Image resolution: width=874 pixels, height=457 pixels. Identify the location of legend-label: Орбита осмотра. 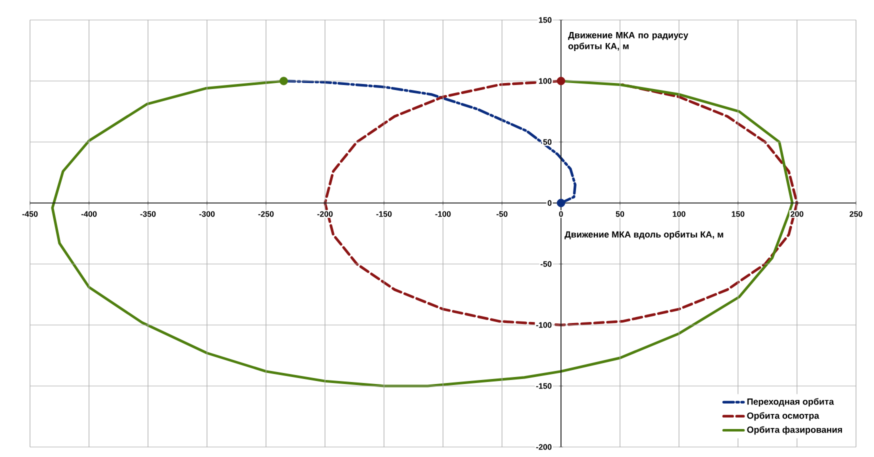
(783, 416).